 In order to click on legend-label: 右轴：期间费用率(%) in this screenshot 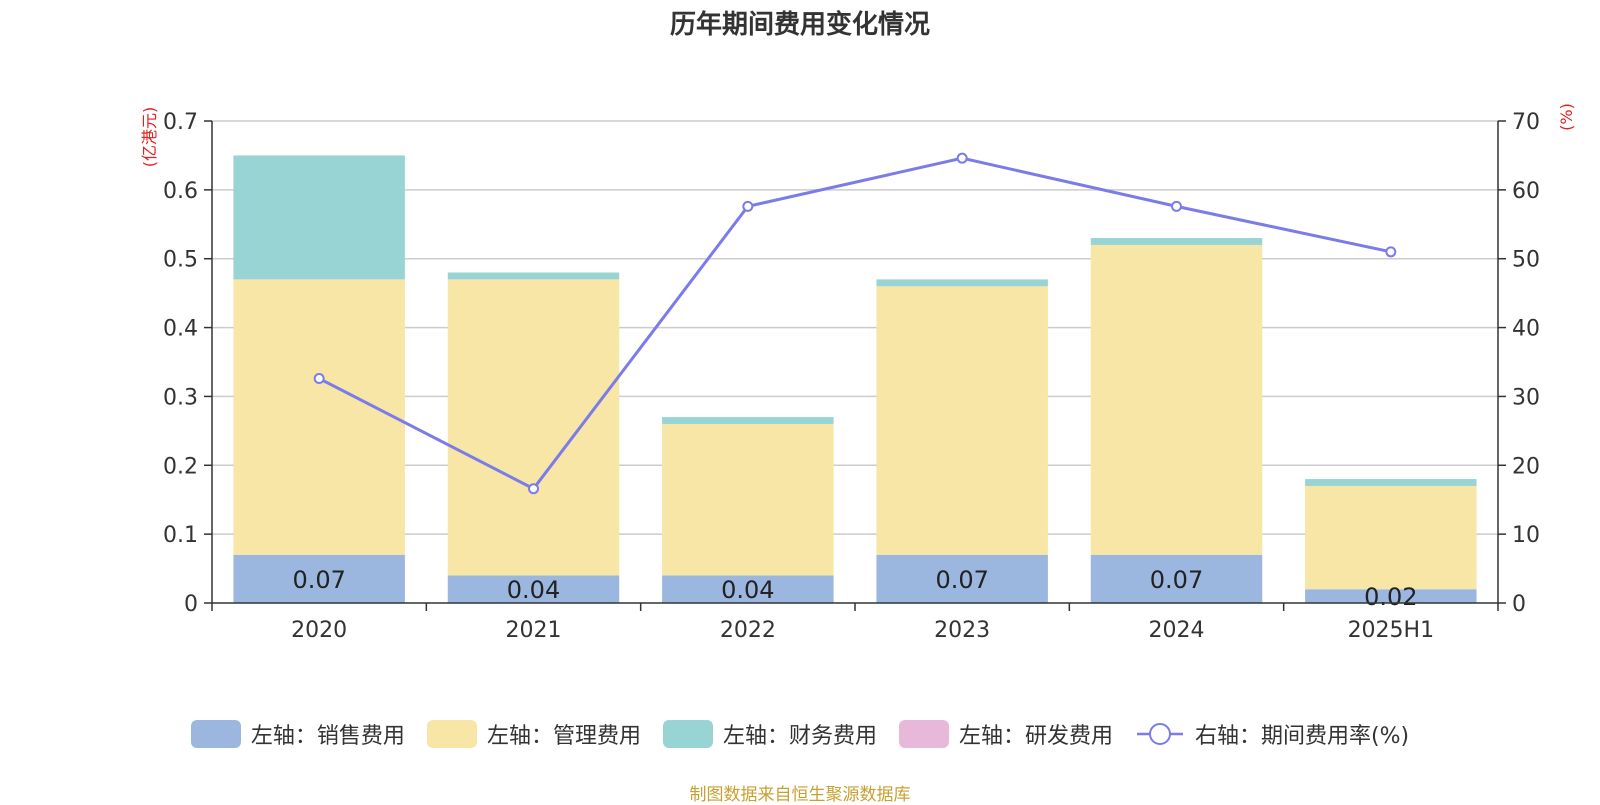, I will do `click(1302, 736)`.